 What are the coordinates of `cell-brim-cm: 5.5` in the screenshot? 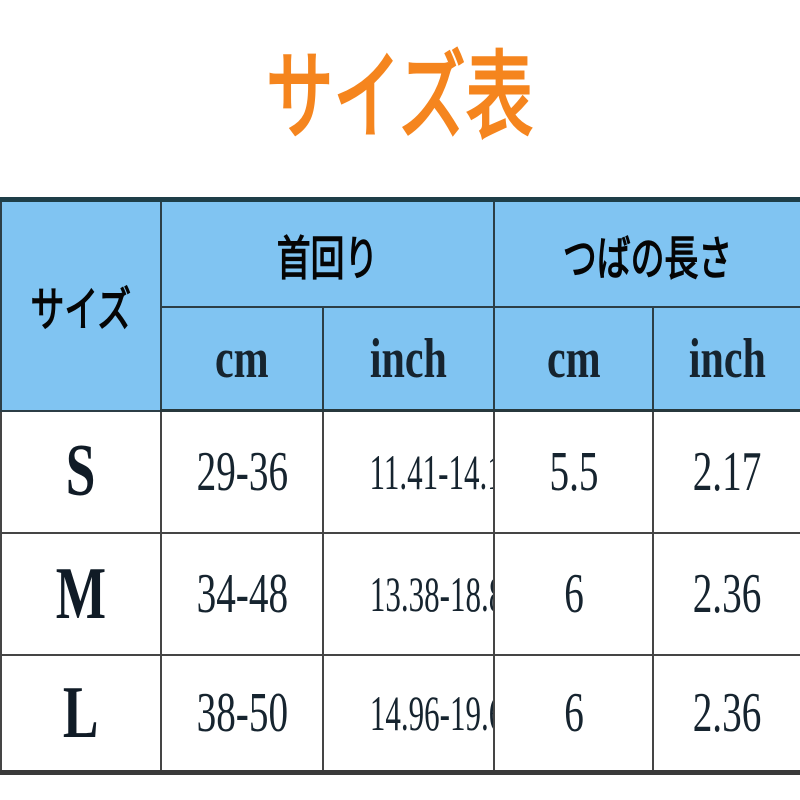 It's located at (573, 471).